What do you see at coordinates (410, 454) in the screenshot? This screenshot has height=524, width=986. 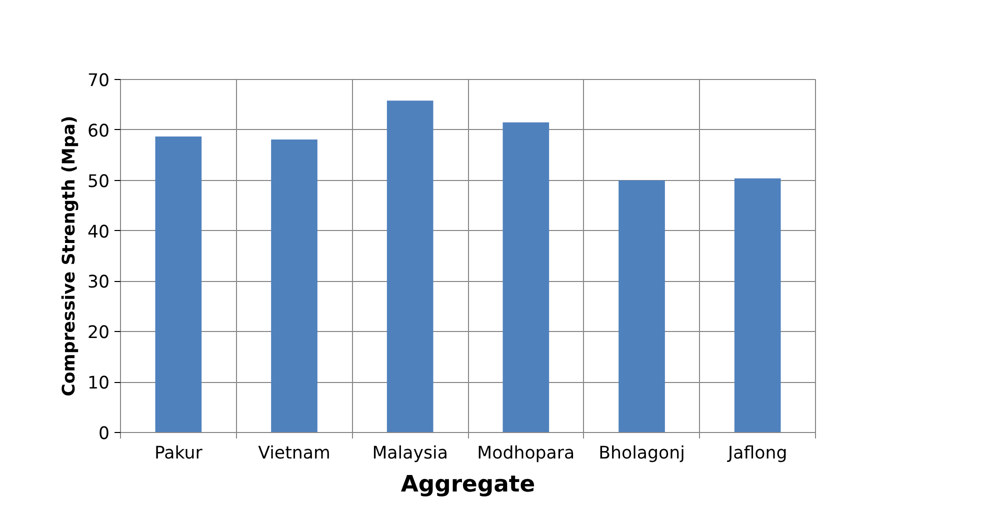 I see `x-tick-label: Malaysia` at bounding box center [410, 454].